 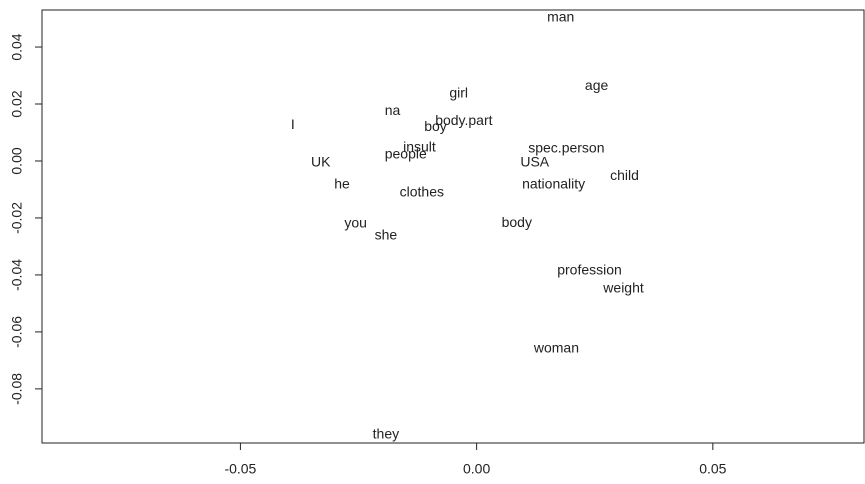 I want to click on point-label: boy, so click(x=435, y=126).